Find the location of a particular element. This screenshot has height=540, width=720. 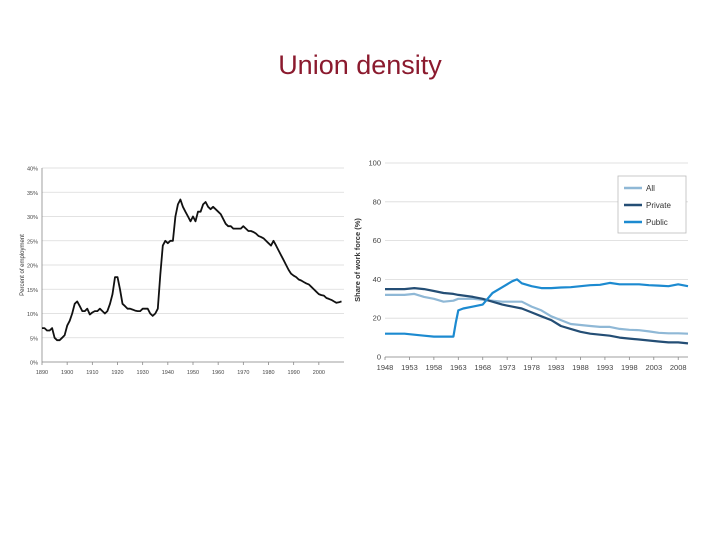

x-tick-label: 1960 is located at coordinates (218, 373).